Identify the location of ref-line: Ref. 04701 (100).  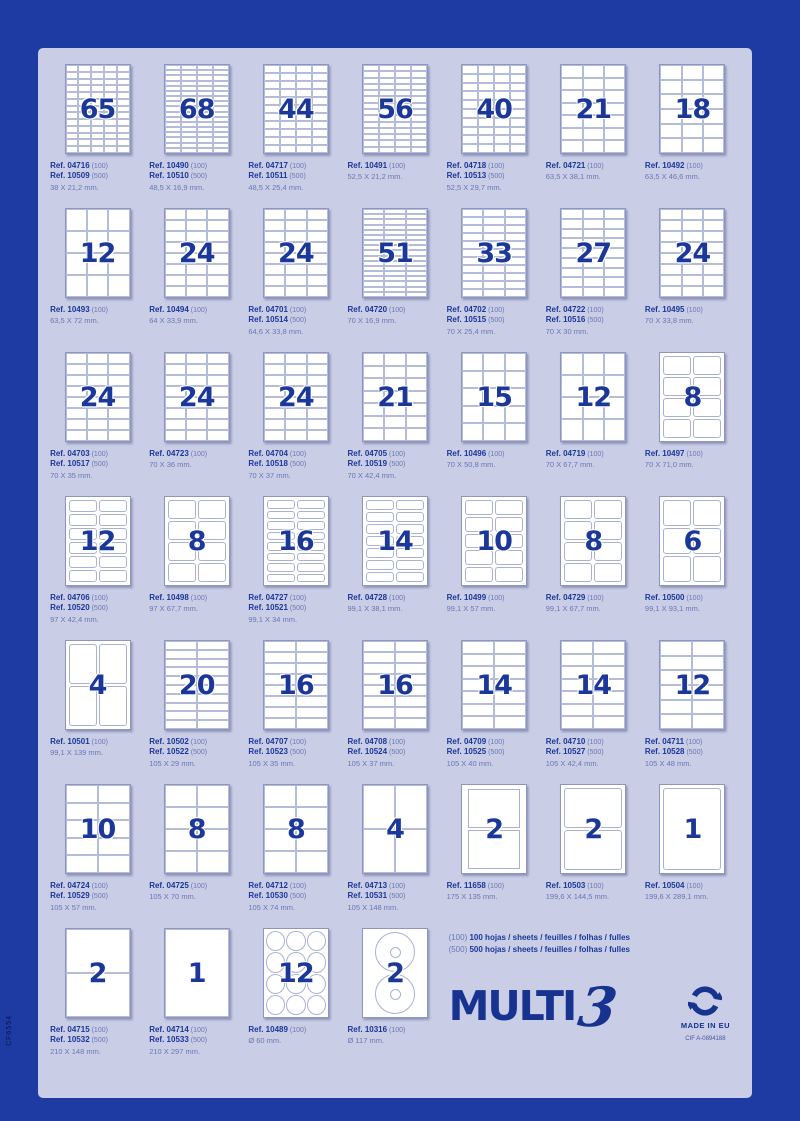
(295, 310).